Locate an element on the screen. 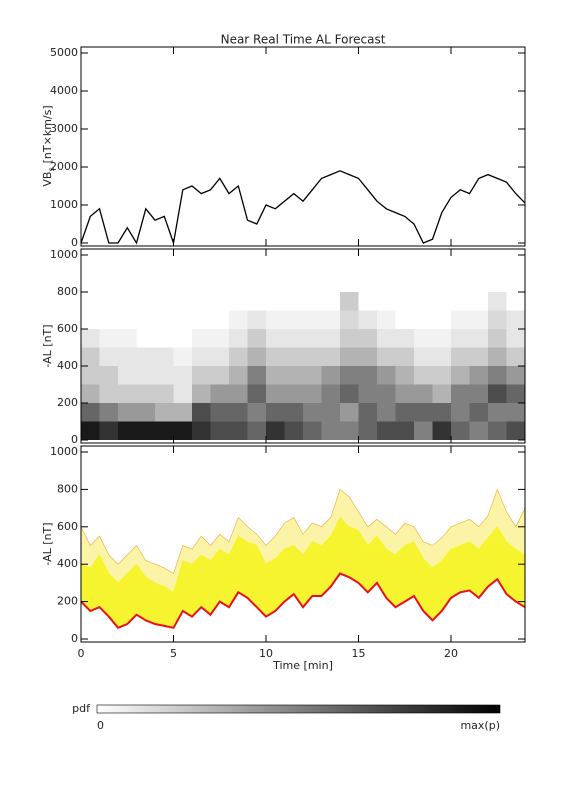 The width and height of the screenshot is (576, 792). y-tick-label: 800 is located at coordinates (67, 488).